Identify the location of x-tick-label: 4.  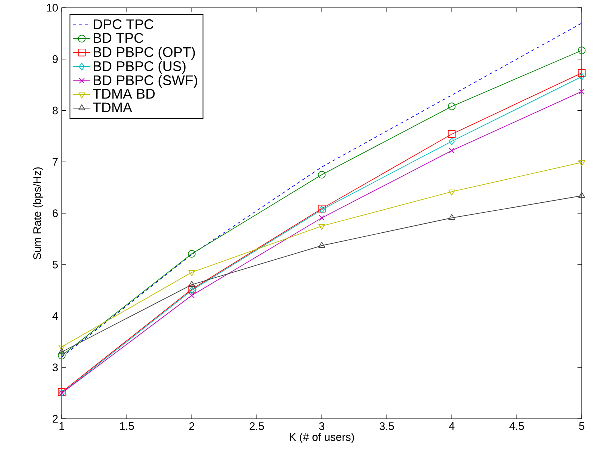
(452, 426).